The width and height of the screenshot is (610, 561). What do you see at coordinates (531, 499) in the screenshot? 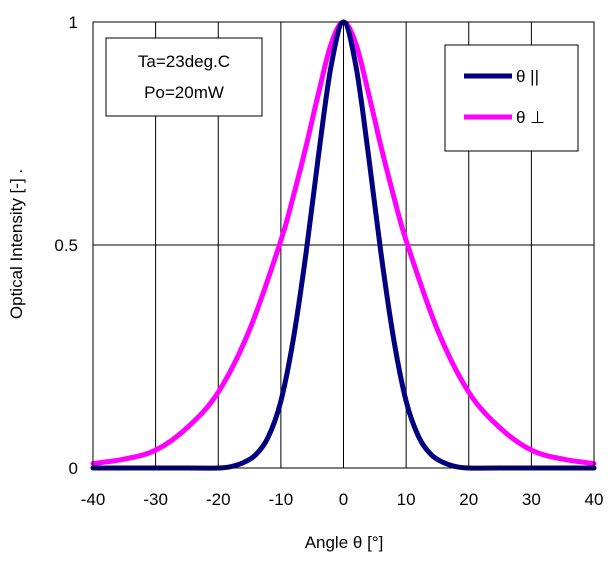
I see `x-tick-label: 30` at bounding box center [531, 499].